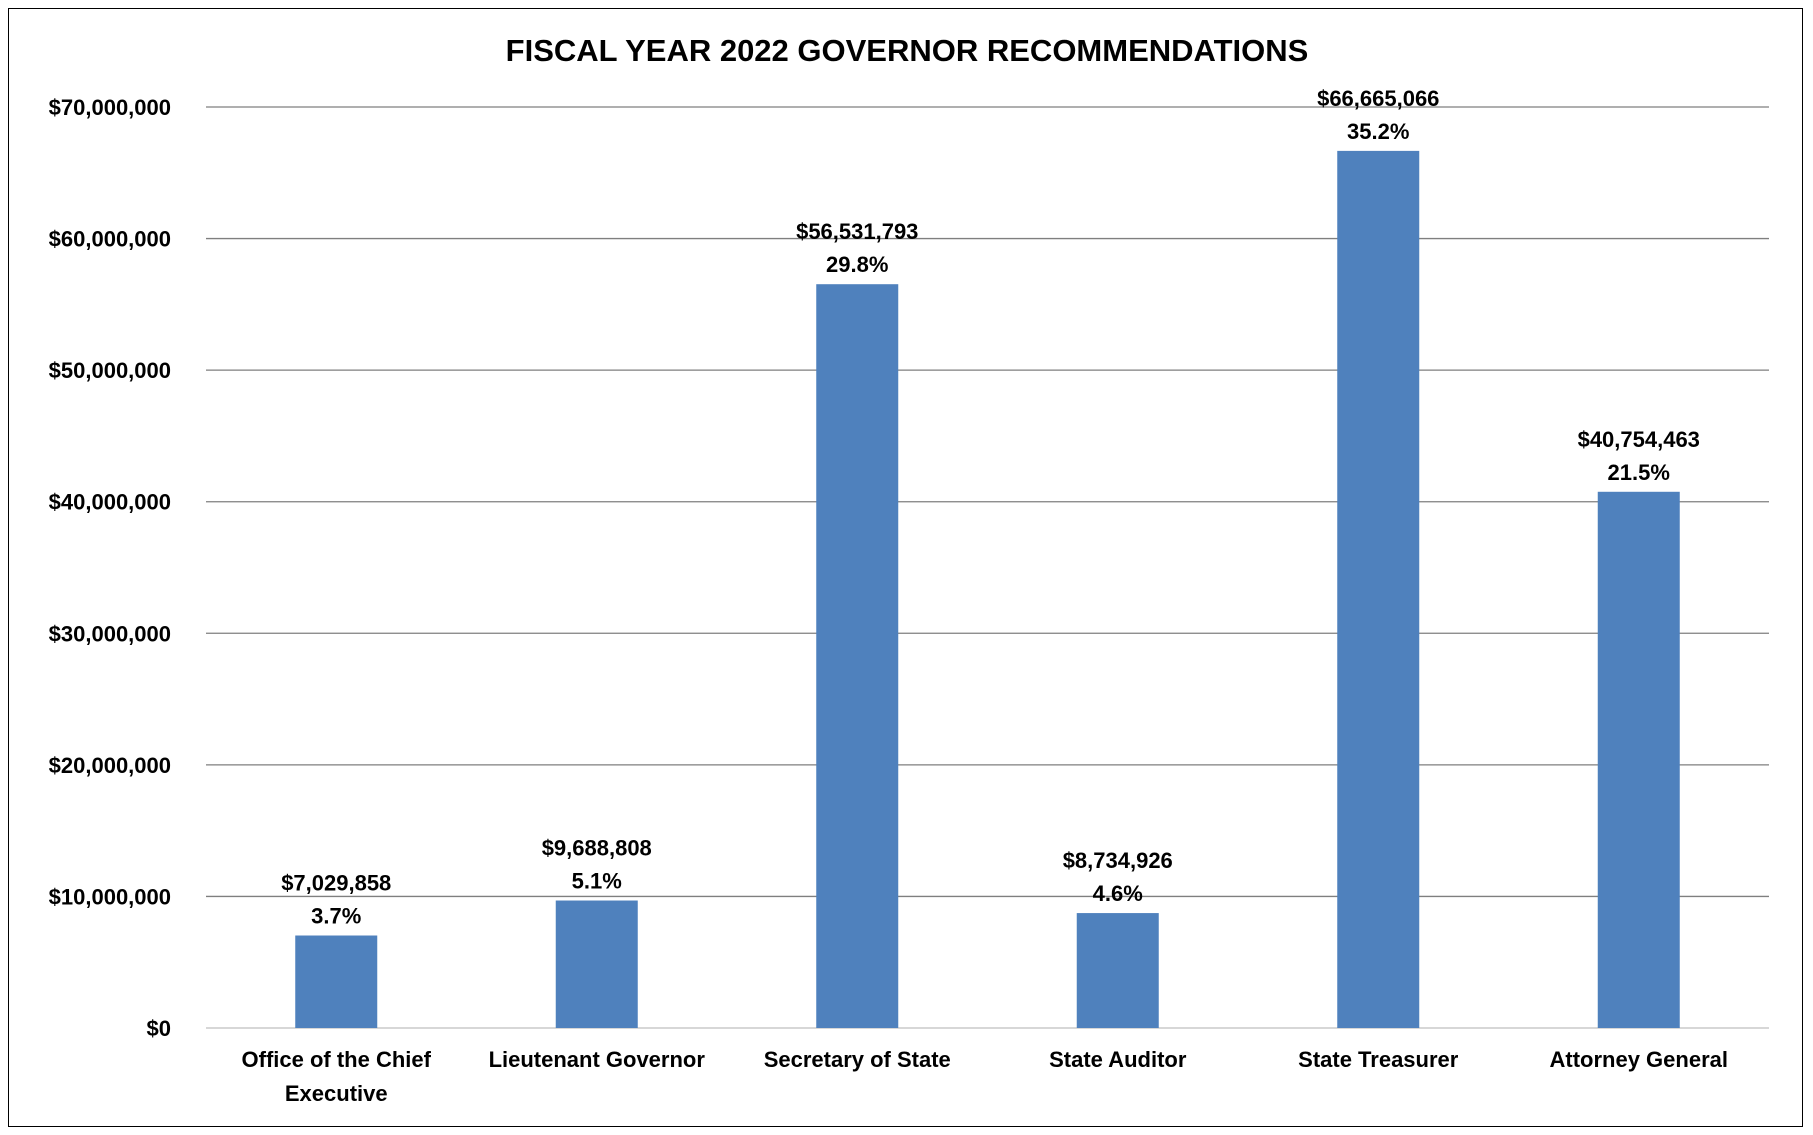 This screenshot has width=1813, height=1135. What do you see at coordinates (1378, 131) in the screenshot?
I see `data-label-percent: 35.2%` at bounding box center [1378, 131].